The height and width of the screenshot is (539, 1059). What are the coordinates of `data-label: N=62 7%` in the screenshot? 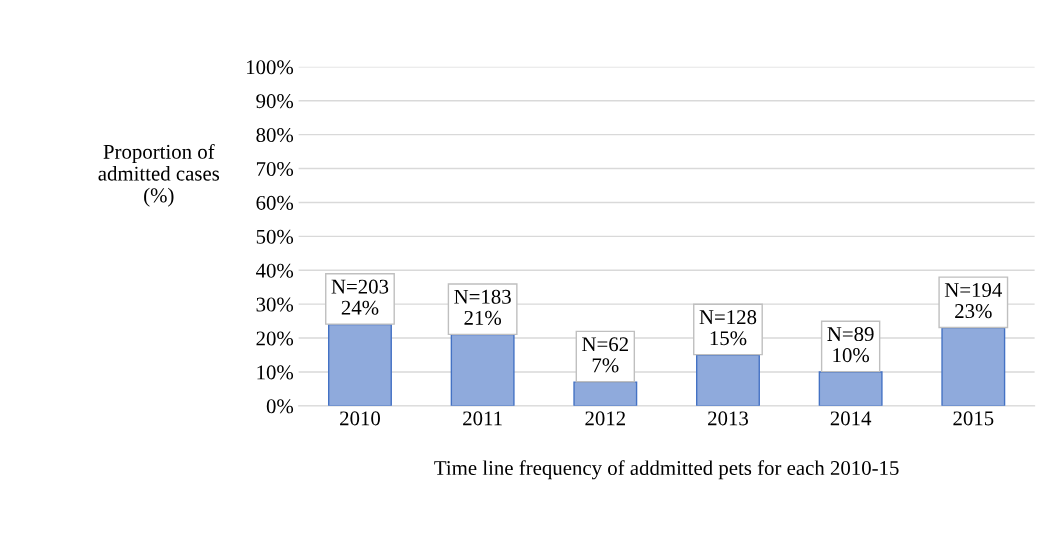 It's located at (605, 355).